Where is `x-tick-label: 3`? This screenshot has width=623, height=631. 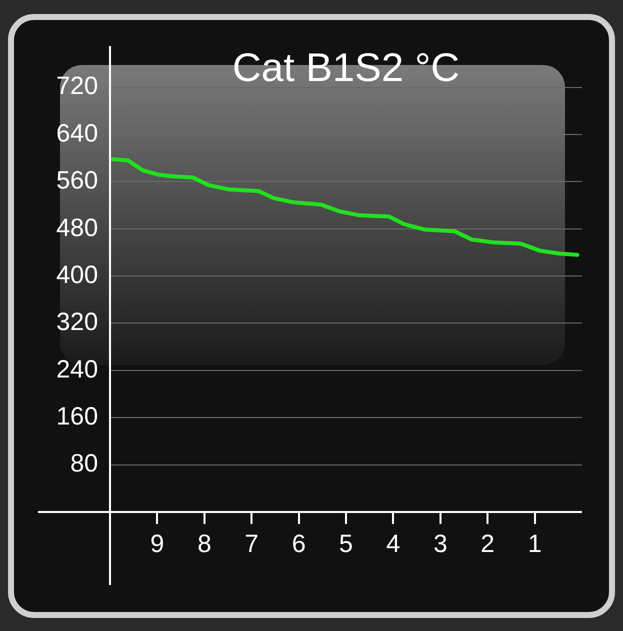 x-tick-label: 3 is located at coordinates (440, 544).